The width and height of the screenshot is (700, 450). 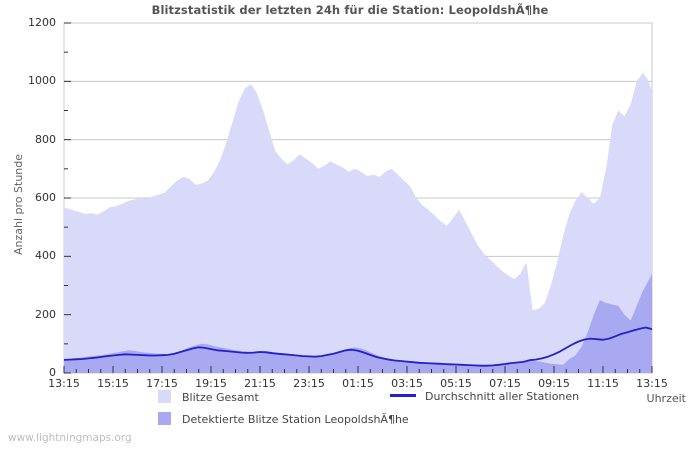 I want to click on y-tick-label: 0, so click(x=52, y=372).